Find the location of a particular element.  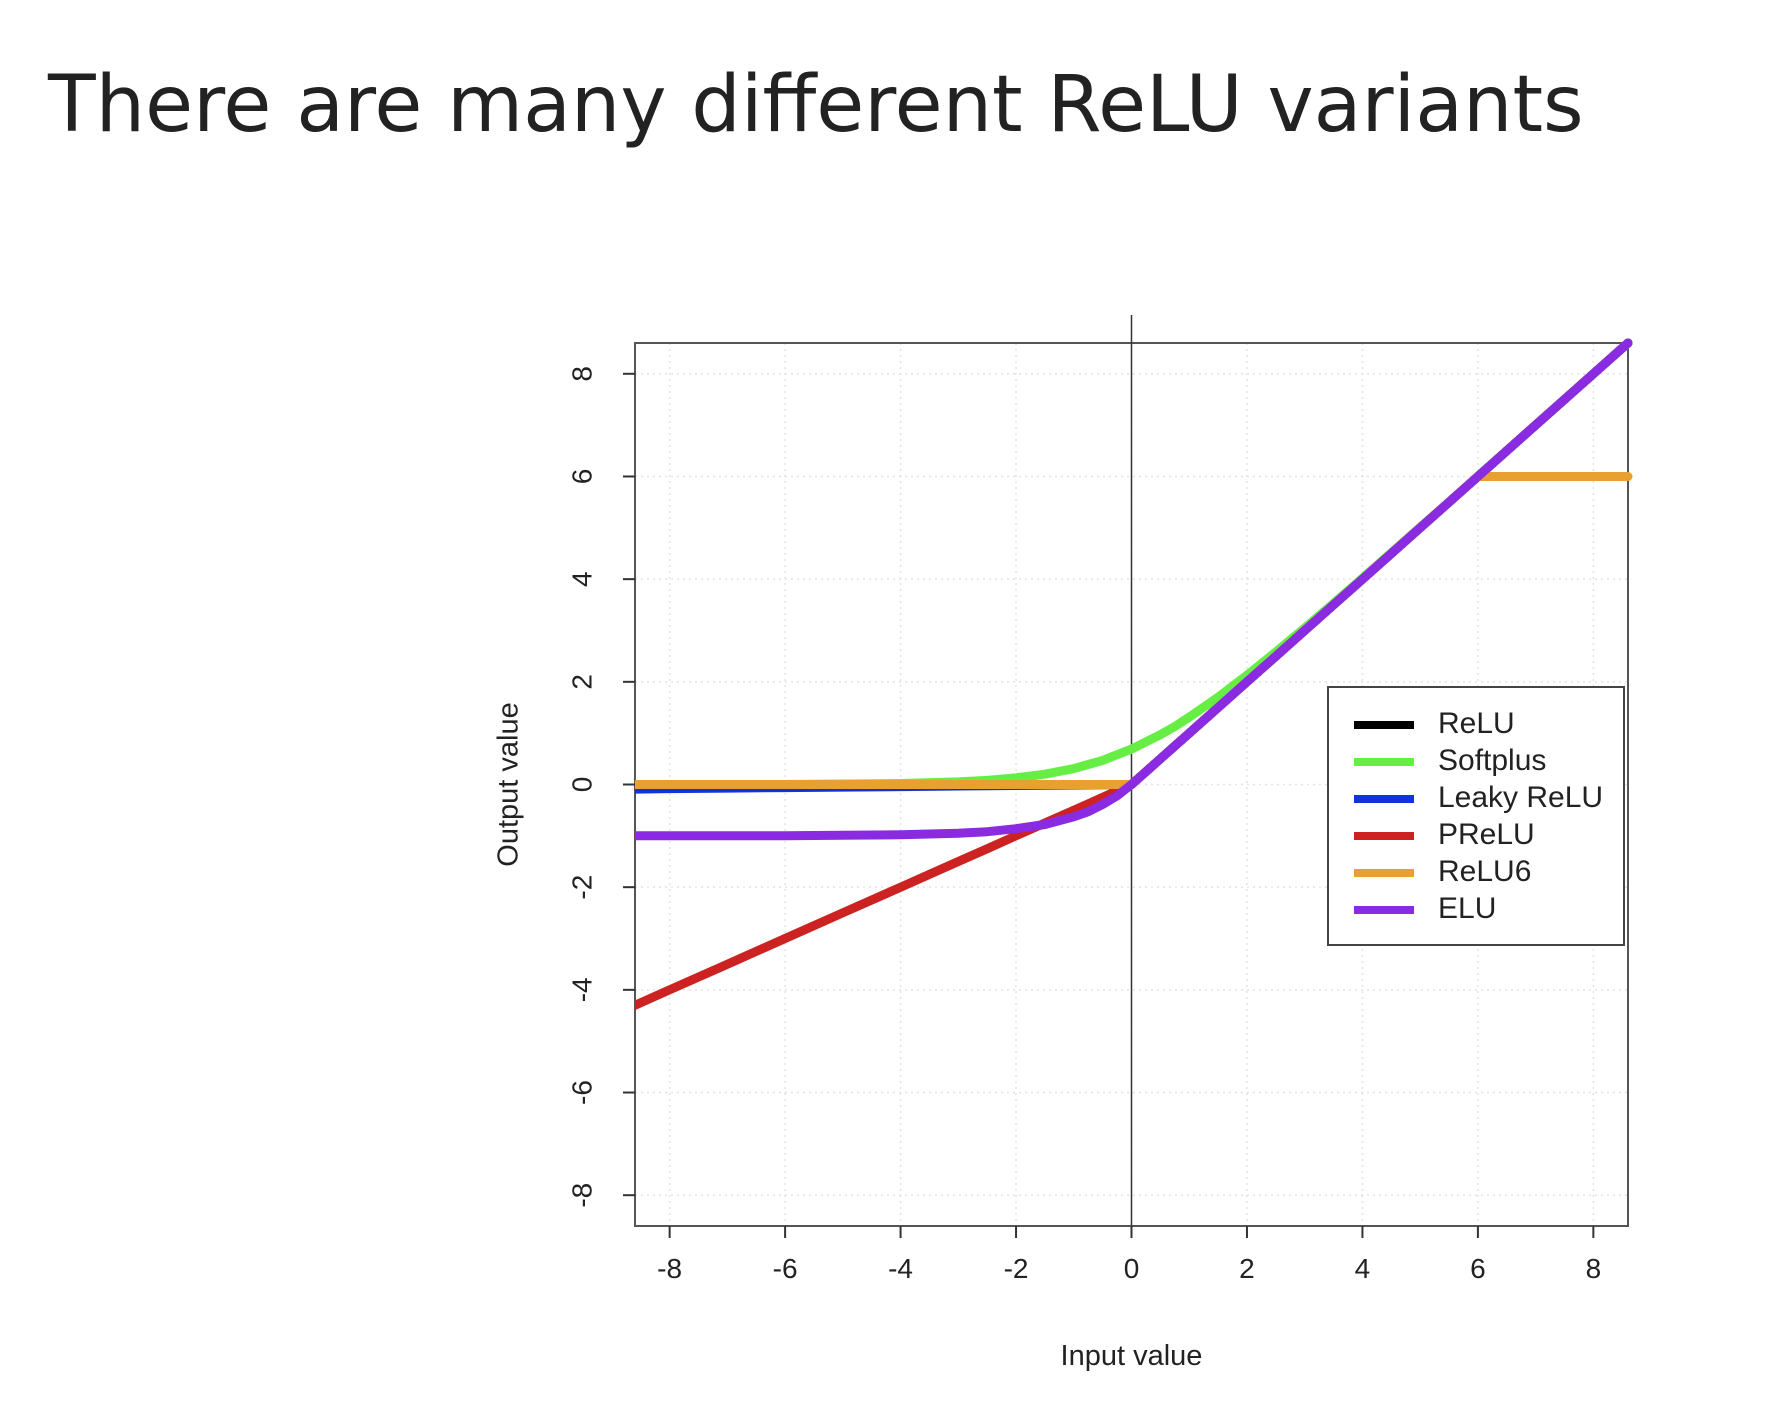

legend-label-softplus: Softplus is located at coordinates (1492, 760).